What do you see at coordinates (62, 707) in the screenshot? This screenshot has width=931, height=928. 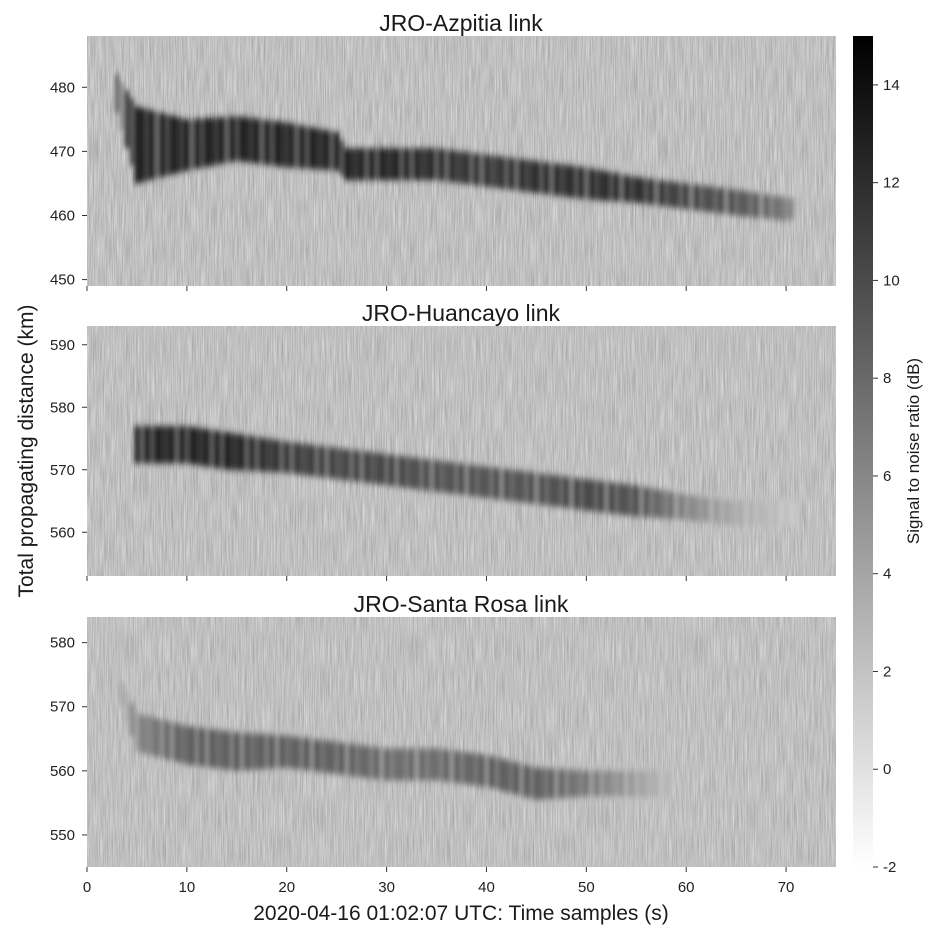 I see `y-tick-label: 570` at bounding box center [62, 707].